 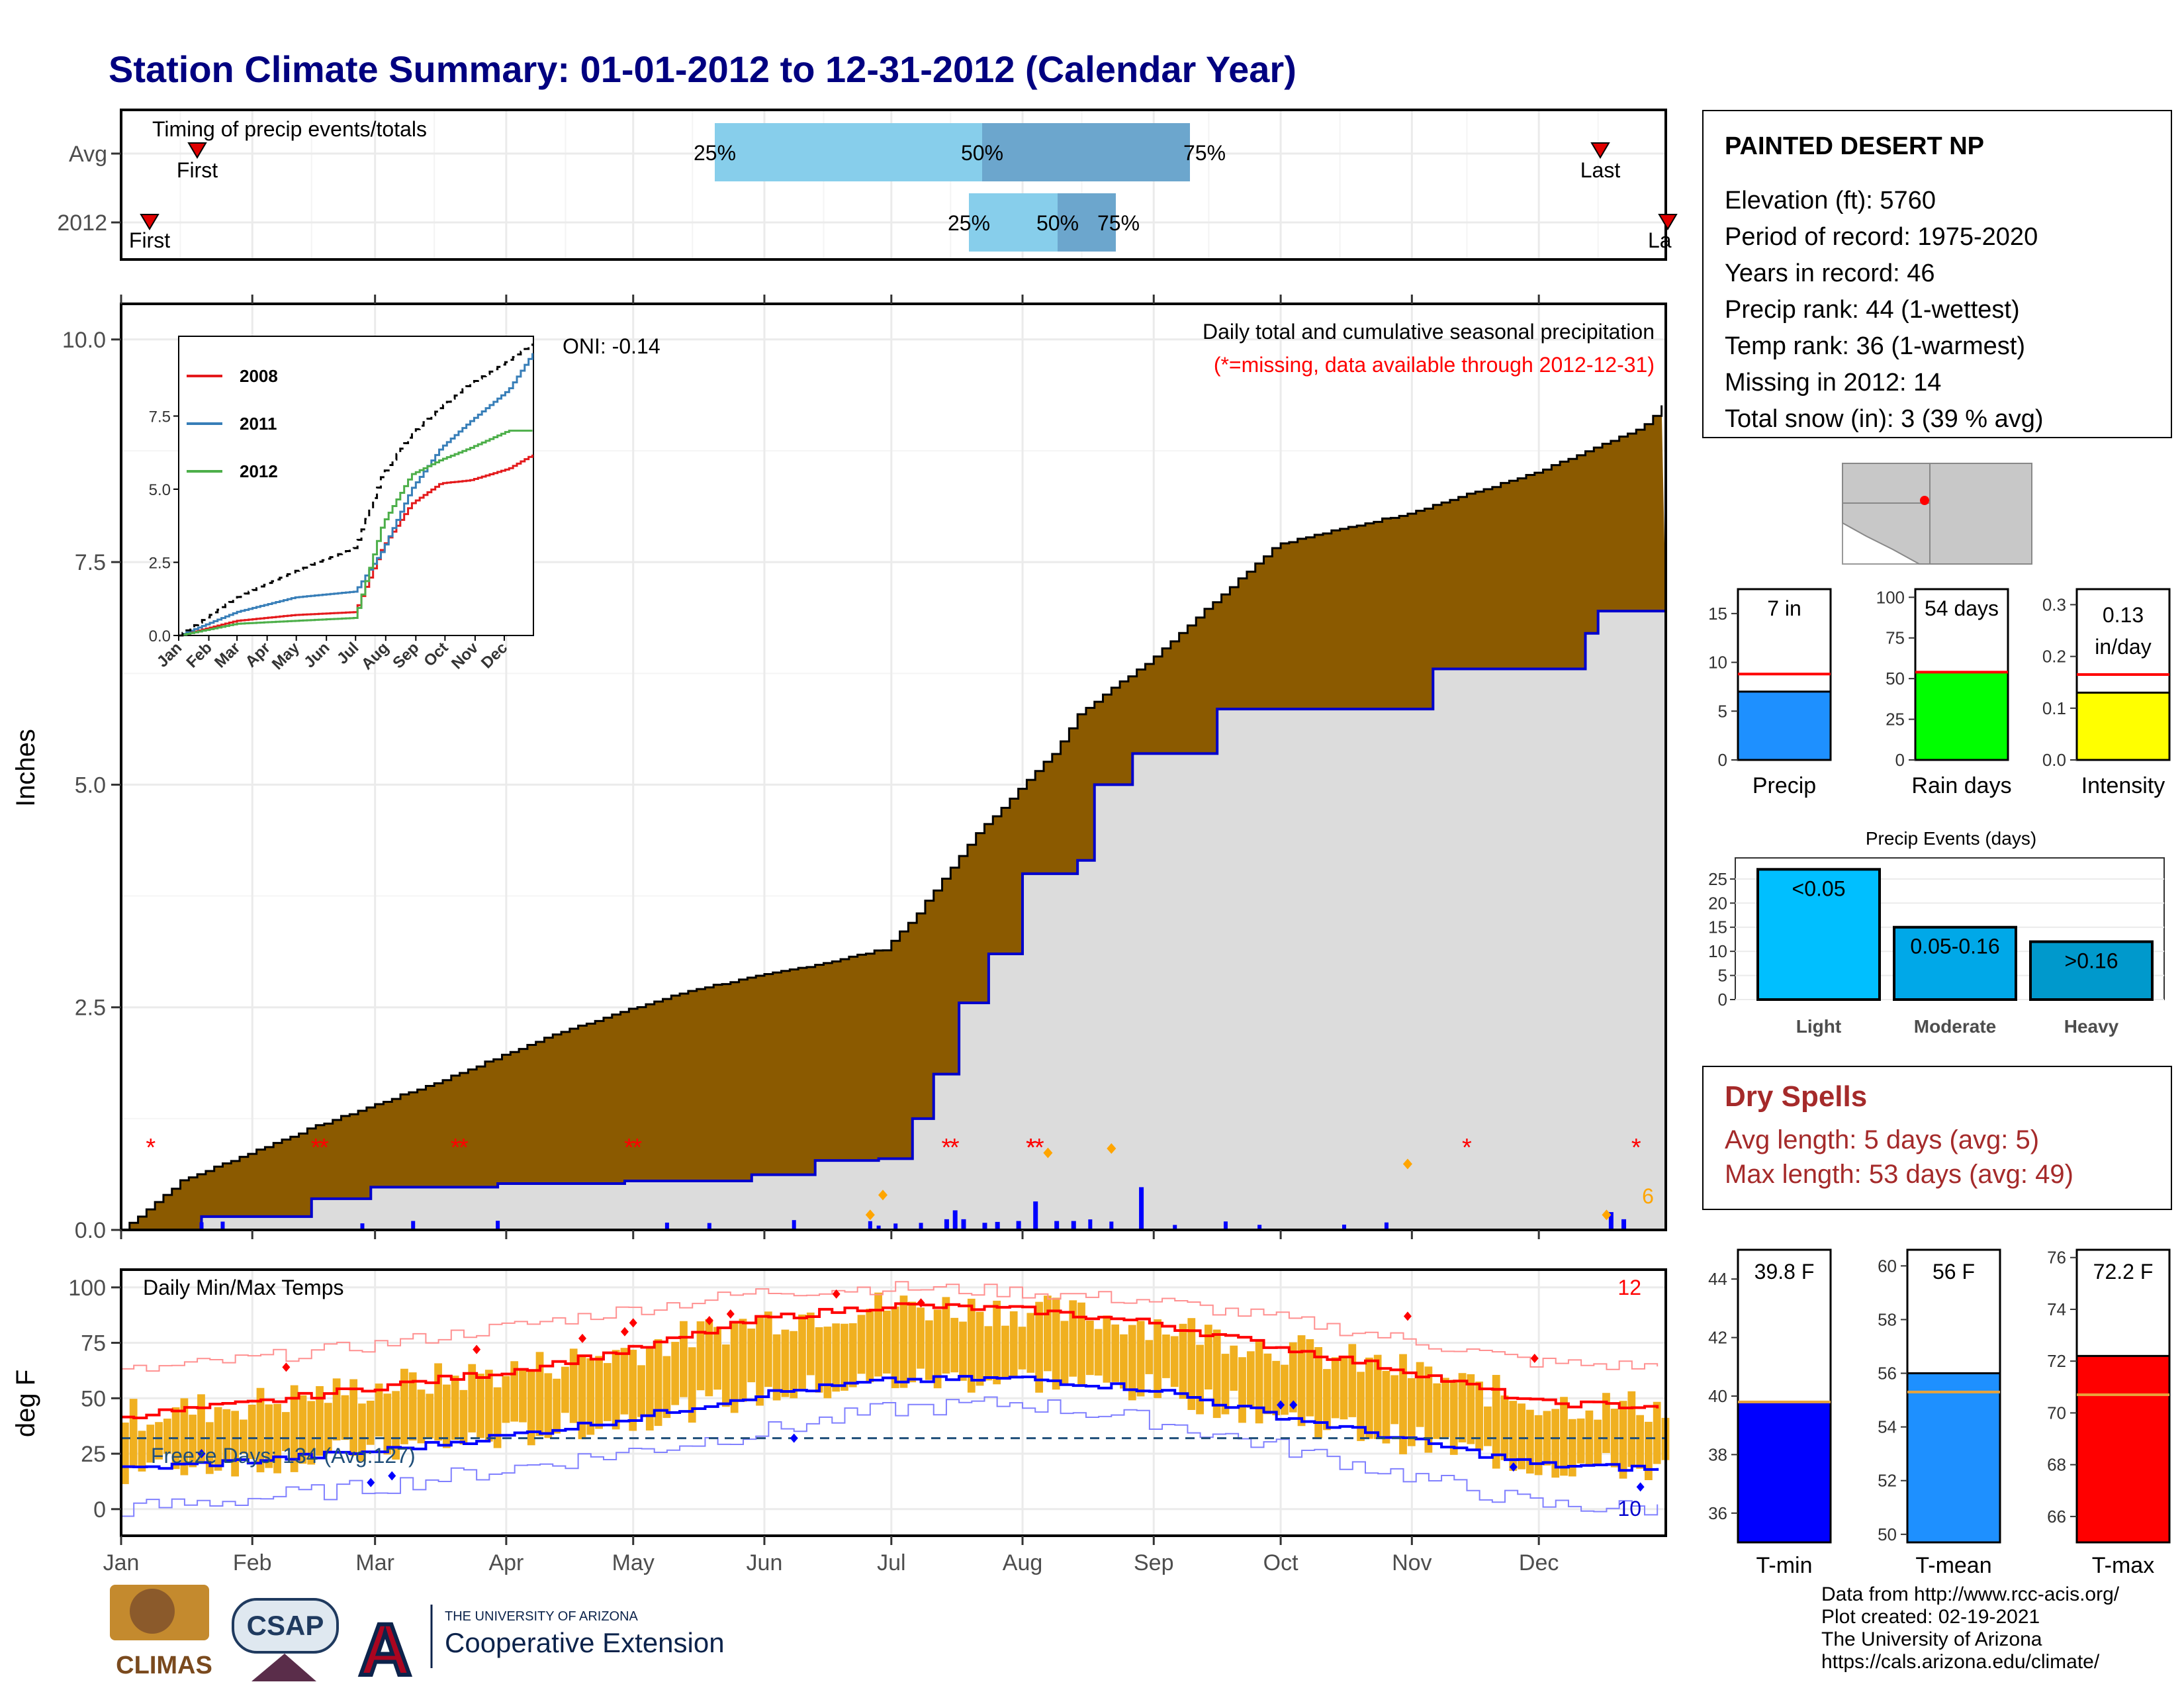 I want to click on pct-label: 75%, so click(x=1204, y=153).